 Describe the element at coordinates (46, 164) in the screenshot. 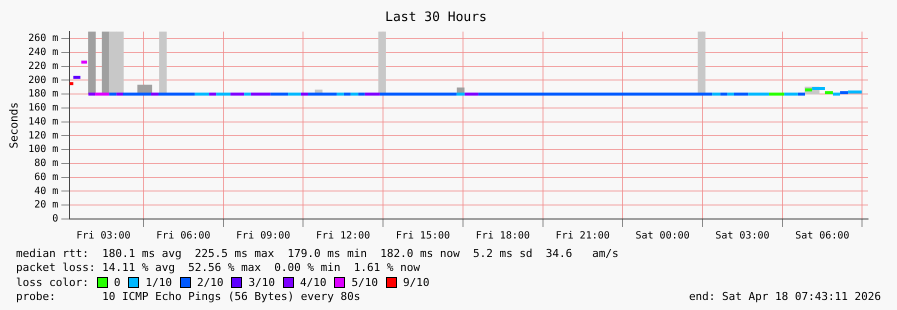

I see `y-tick-label: 80 m` at that location.